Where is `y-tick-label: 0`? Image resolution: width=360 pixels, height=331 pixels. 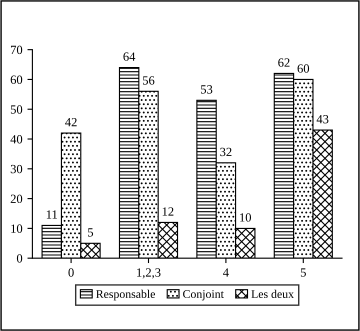
y-tick-label: 0 is located at coordinates (19, 258).